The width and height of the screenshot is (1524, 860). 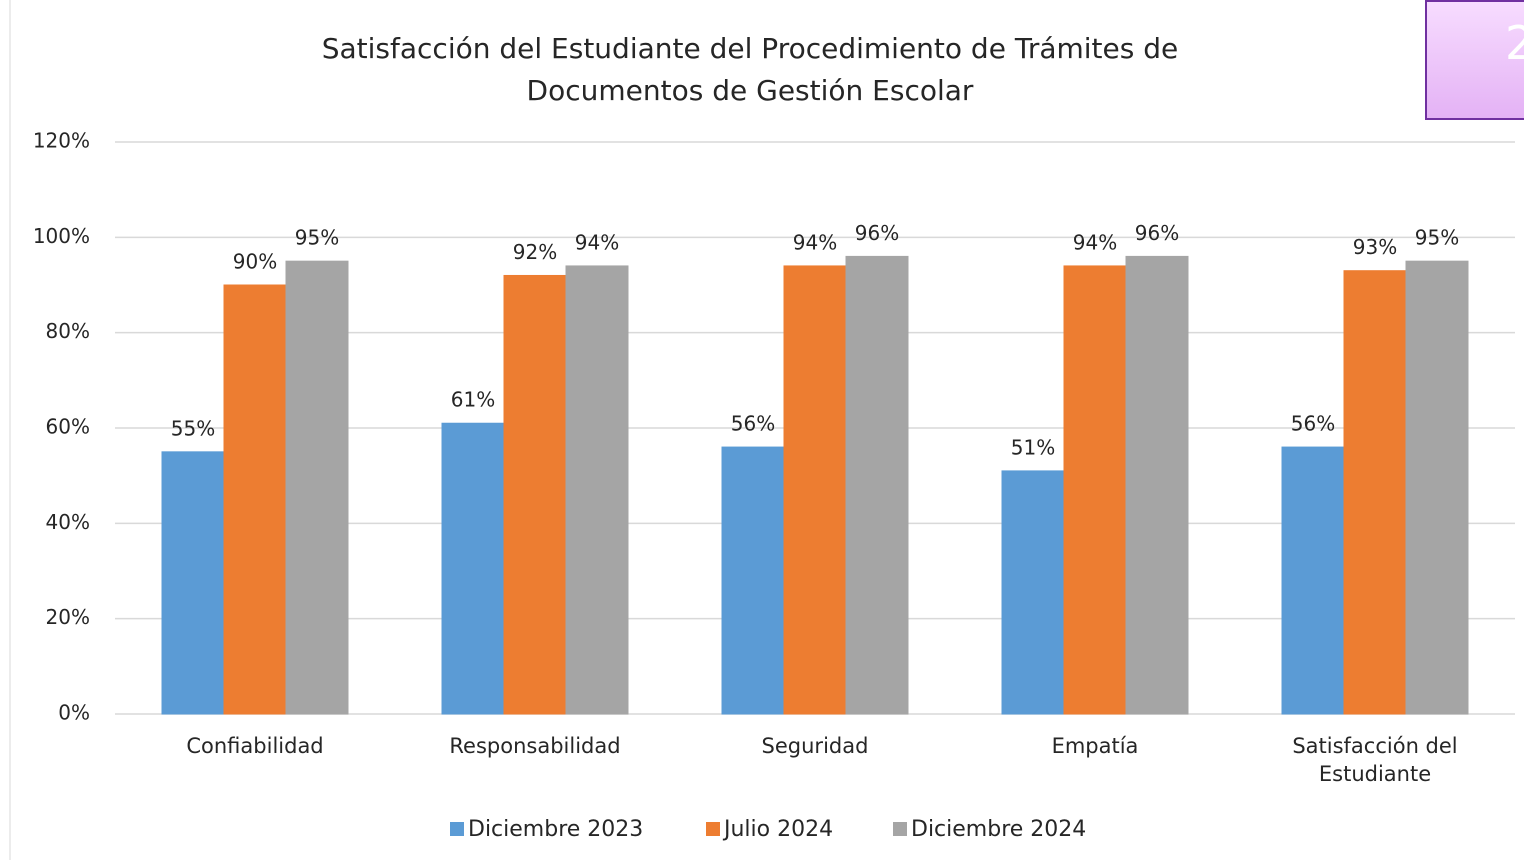 What do you see at coordinates (1474, 60) in the screenshot?
I see `slide-number: 2` at bounding box center [1474, 60].